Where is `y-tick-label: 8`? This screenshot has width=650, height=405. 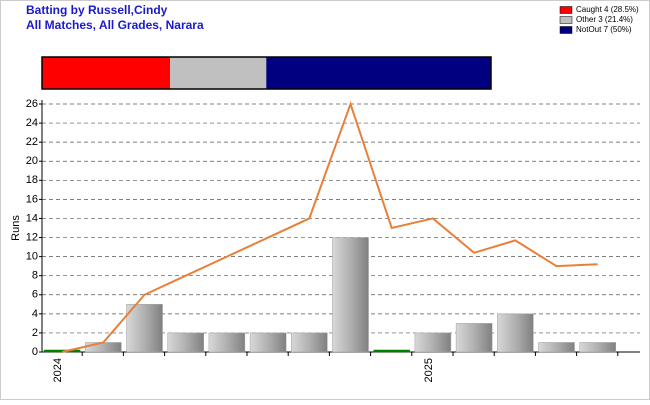
y-tick-label: 8 is located at coordinates (35, 276).